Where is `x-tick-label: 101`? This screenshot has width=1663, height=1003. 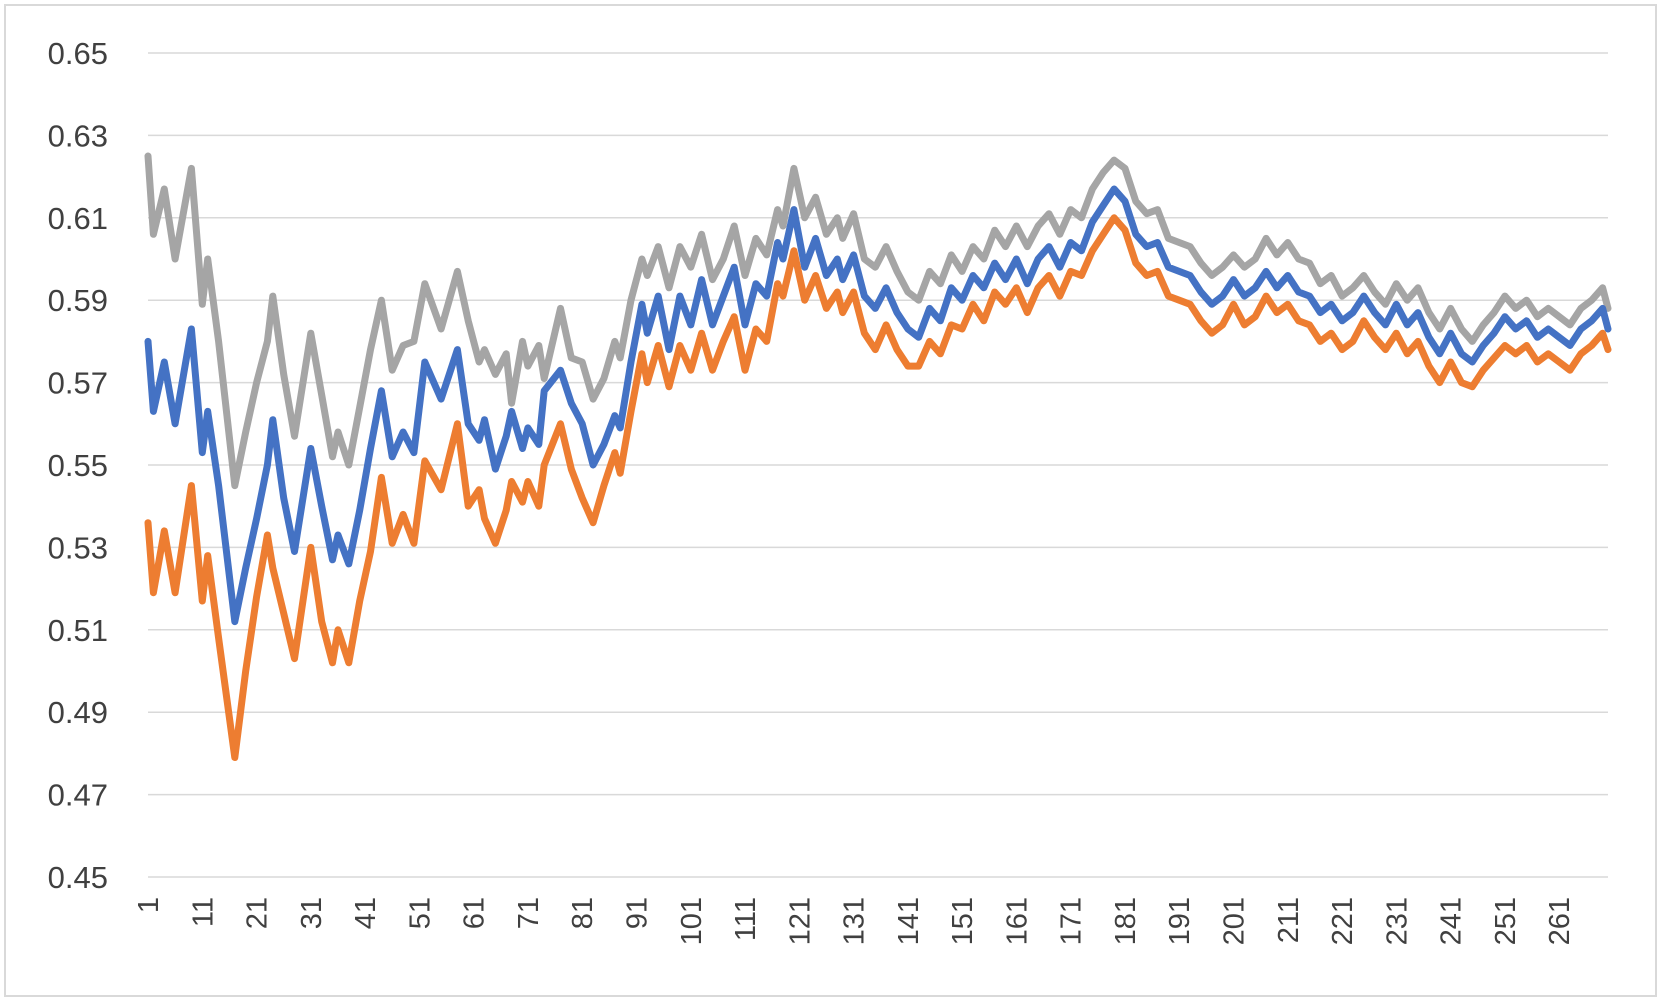
x-tick-label: 101 is located at coordinates (692, 921).